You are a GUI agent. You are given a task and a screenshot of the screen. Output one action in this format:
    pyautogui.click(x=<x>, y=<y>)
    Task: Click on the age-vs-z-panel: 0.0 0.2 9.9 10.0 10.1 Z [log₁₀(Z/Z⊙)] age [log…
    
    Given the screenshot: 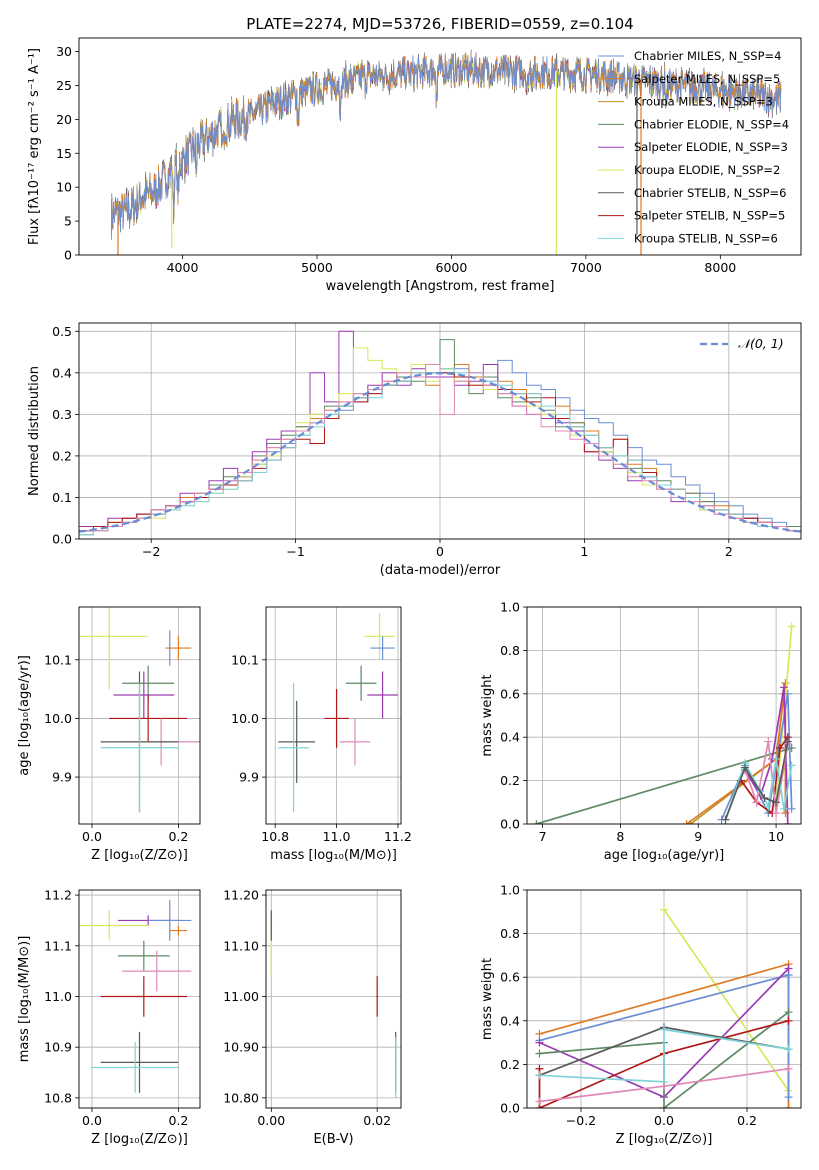 What is the action you would take?
    pyautogui.click(x=109, y=734)
    